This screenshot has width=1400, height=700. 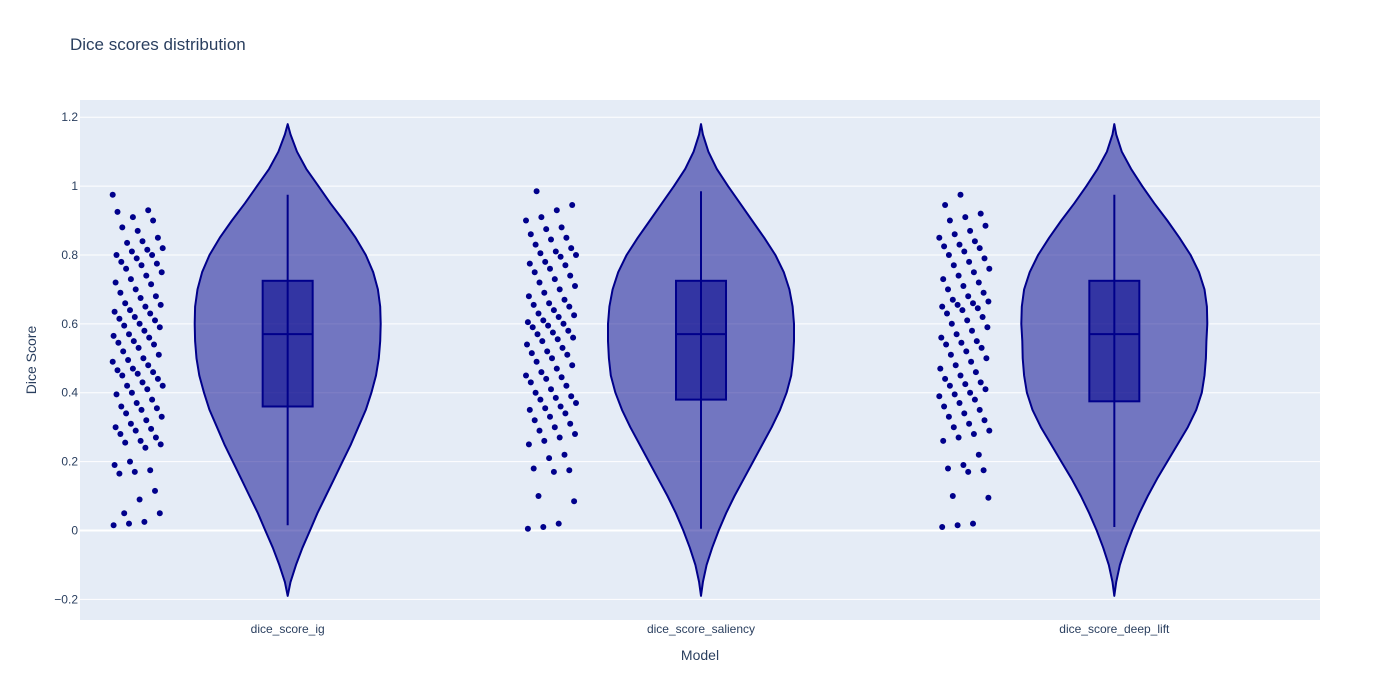 I want to click on y-tick-label: 0.2, so click(x=69, y=462).